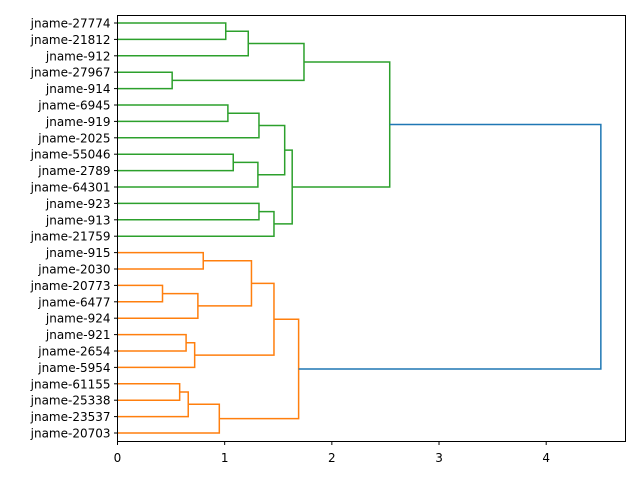  I want to click on leaf-label: jname-6945, so click(73, 106).